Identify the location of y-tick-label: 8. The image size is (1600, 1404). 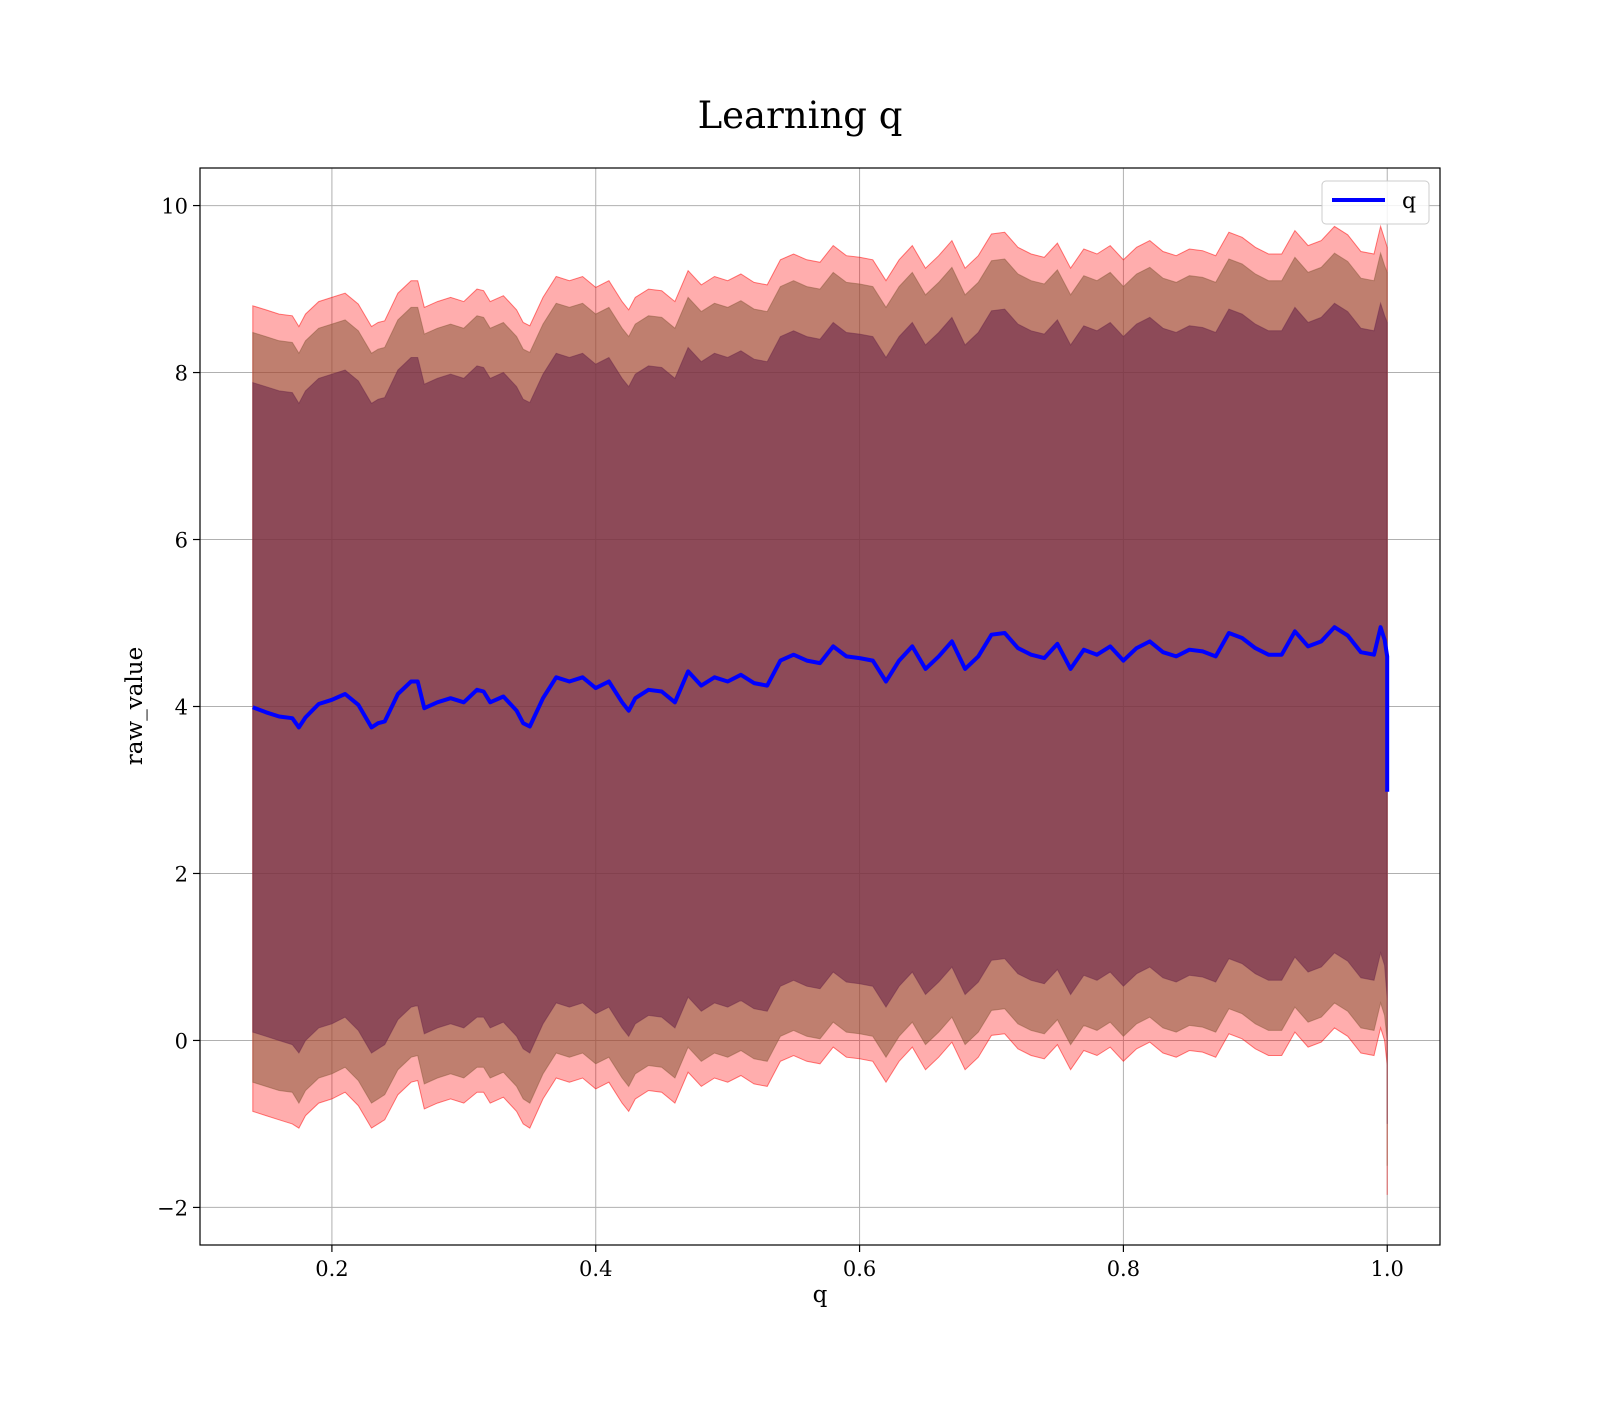
(181, 374).